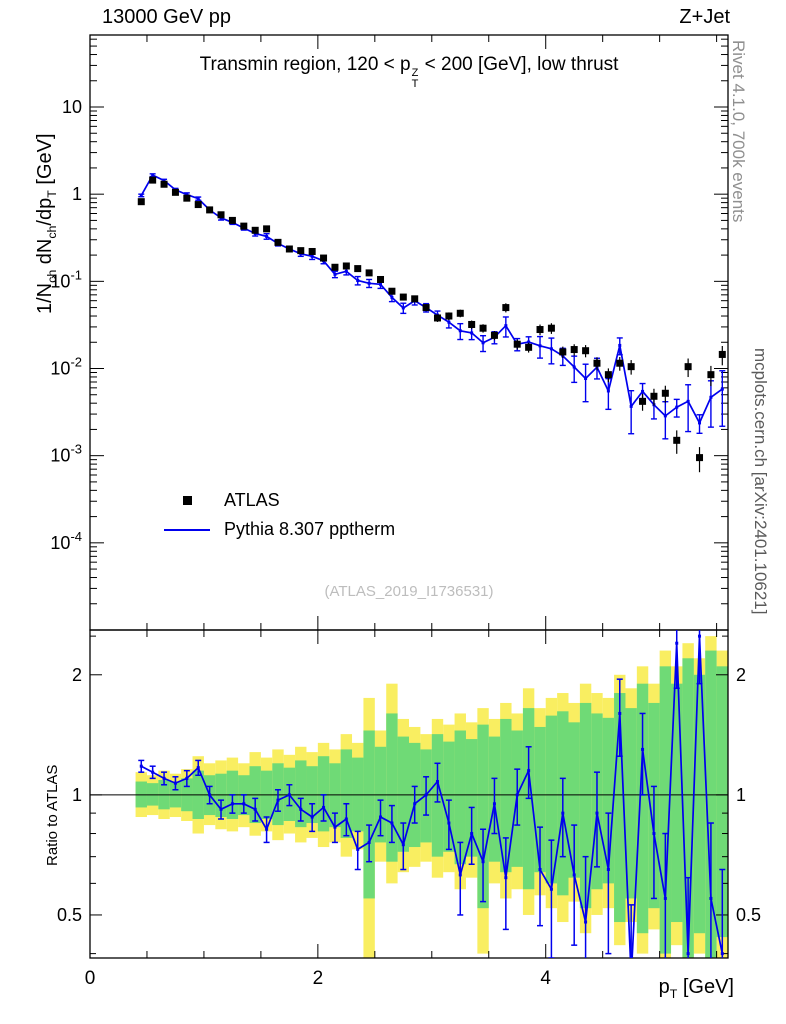  Describe the element at coordinates (760, 481) in the screenshot. I see `mcplots-arxiv-note: mcplots.cern.ch [arXiv:2401.10621]` at that location.